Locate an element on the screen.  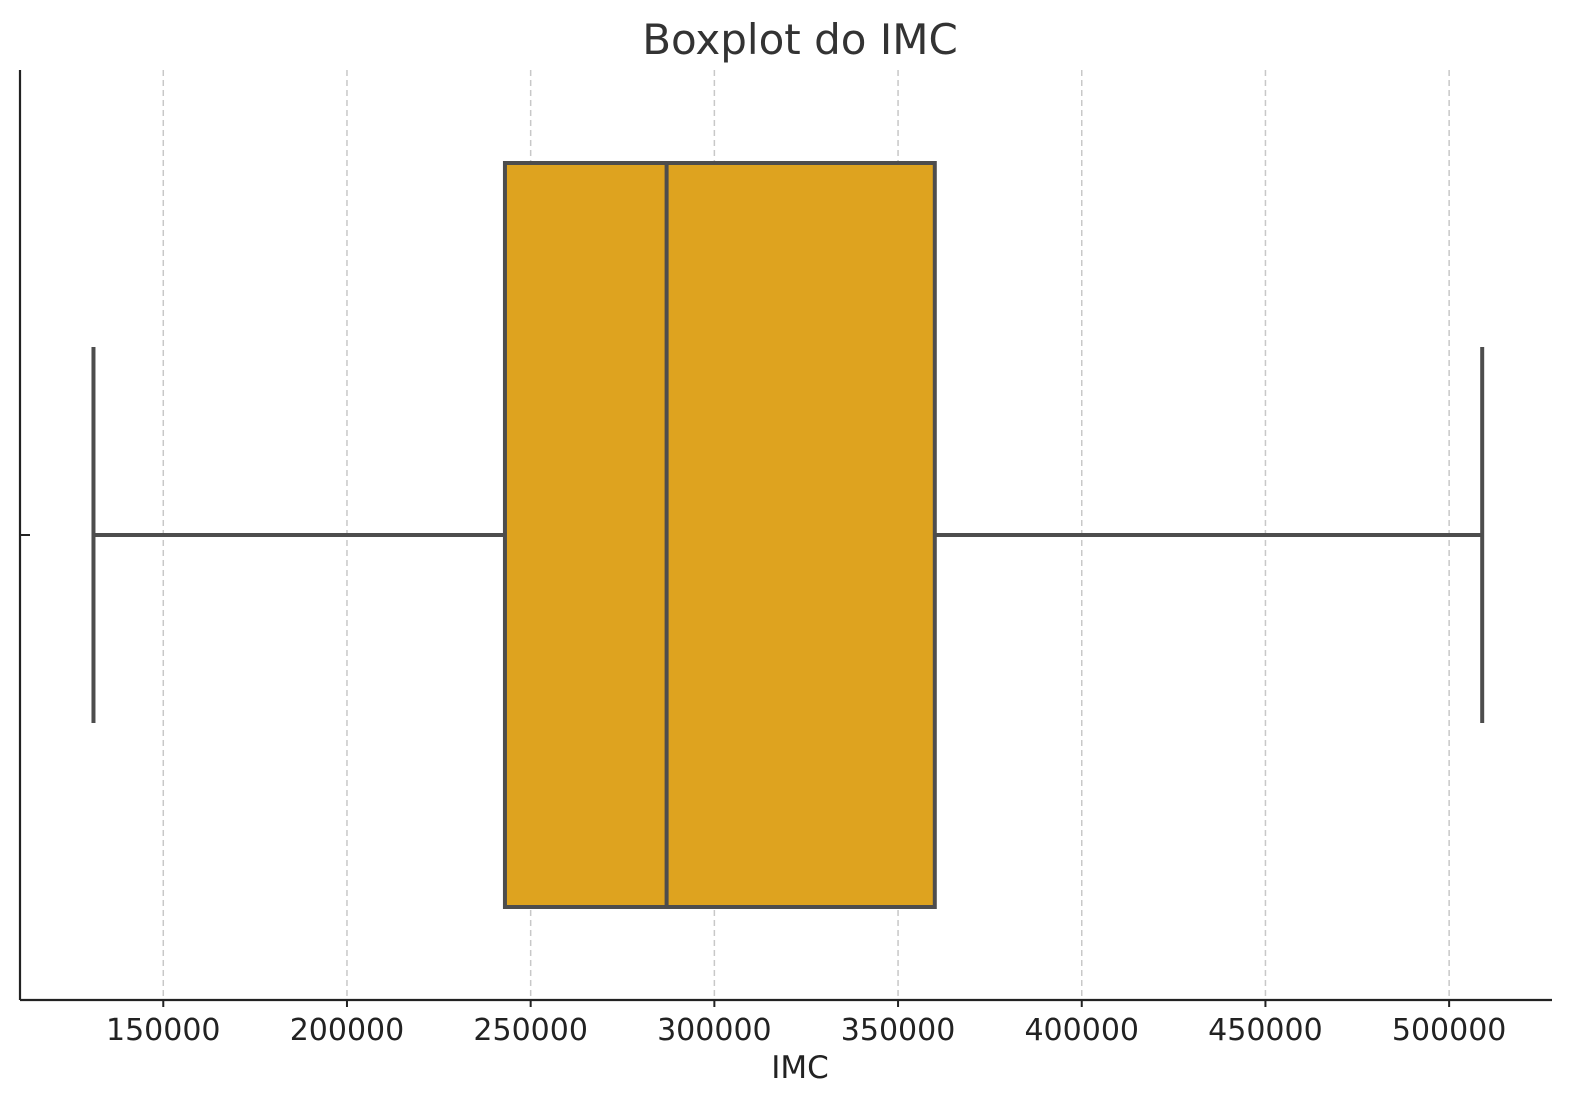
x-tick-label-350000: 350000 is located at coordinates (898, 1030).